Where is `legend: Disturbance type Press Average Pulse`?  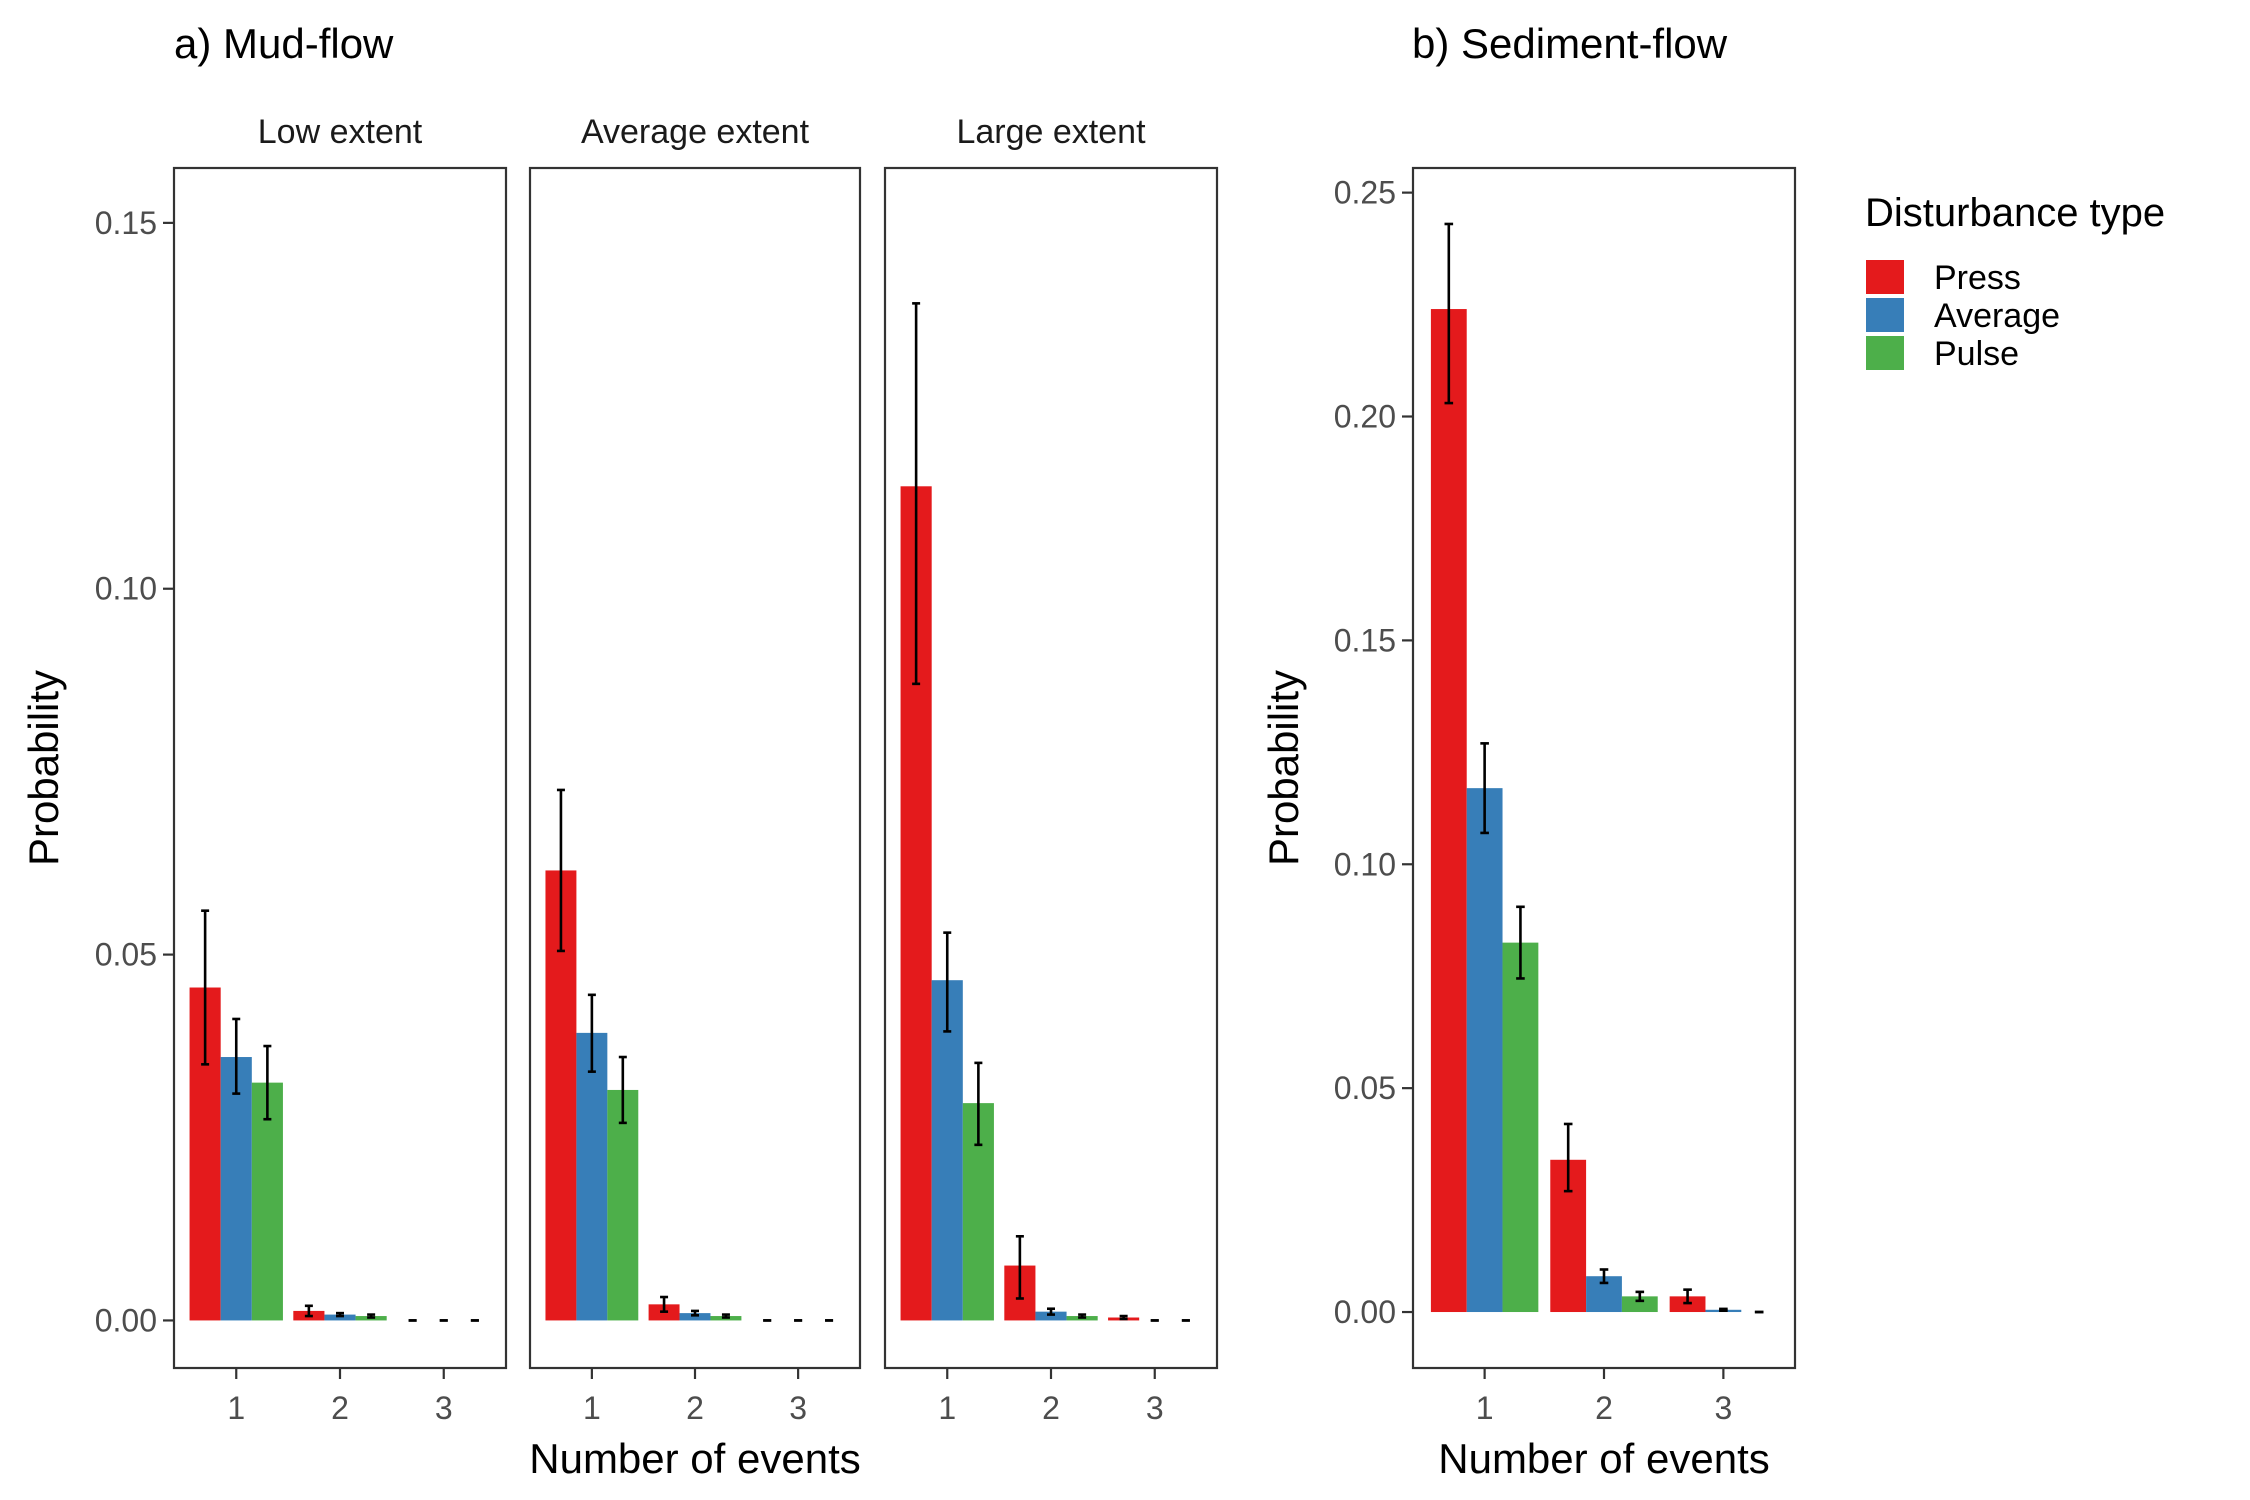
legend: Disturbance type Press Average Pulse is located at coordinates (2015, 282).